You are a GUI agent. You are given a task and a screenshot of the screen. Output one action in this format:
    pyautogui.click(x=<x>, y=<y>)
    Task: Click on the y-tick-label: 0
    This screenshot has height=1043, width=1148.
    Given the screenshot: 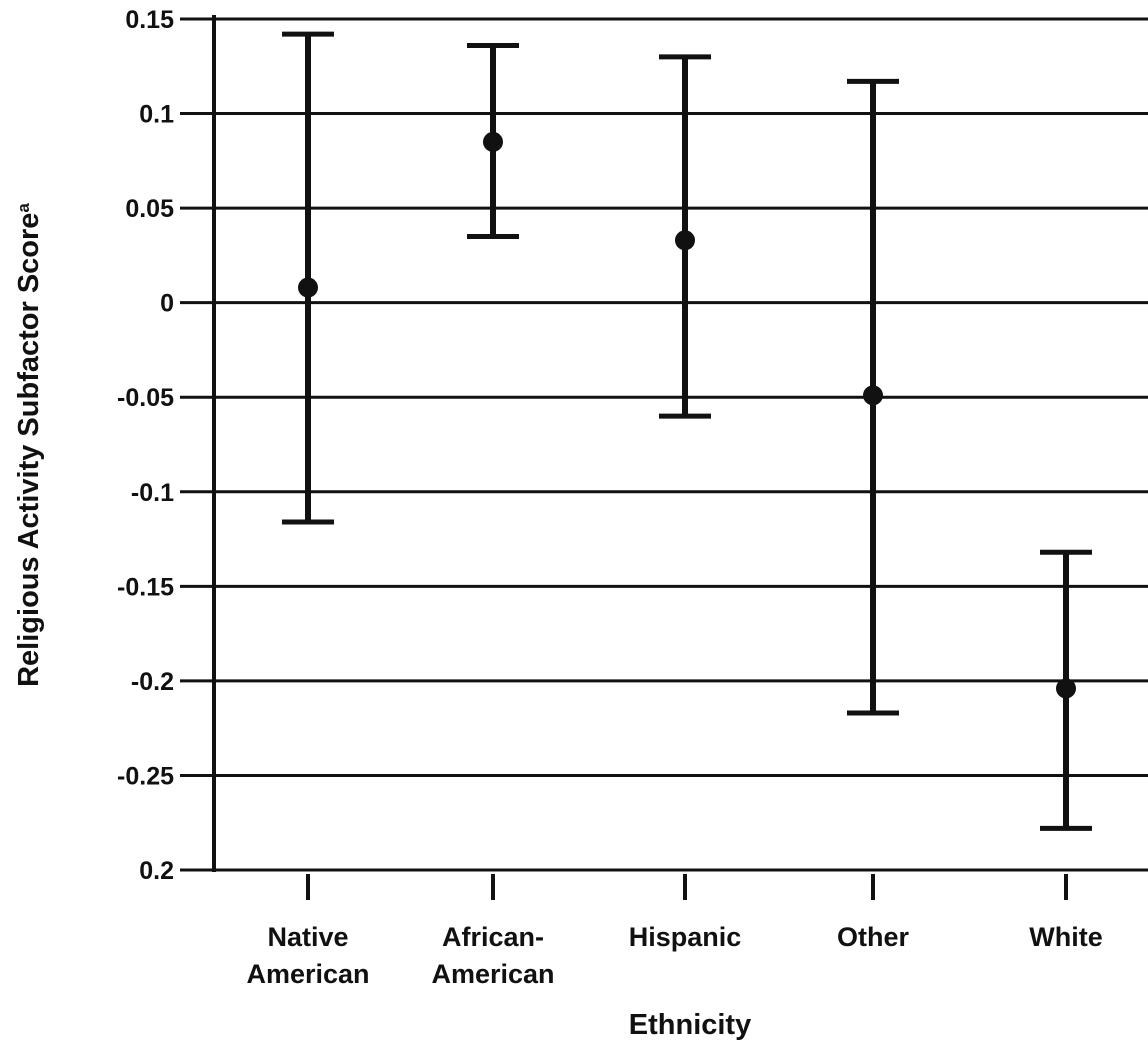 What is the action you would take?
    pyautogui.click(x=167, y=304)
    